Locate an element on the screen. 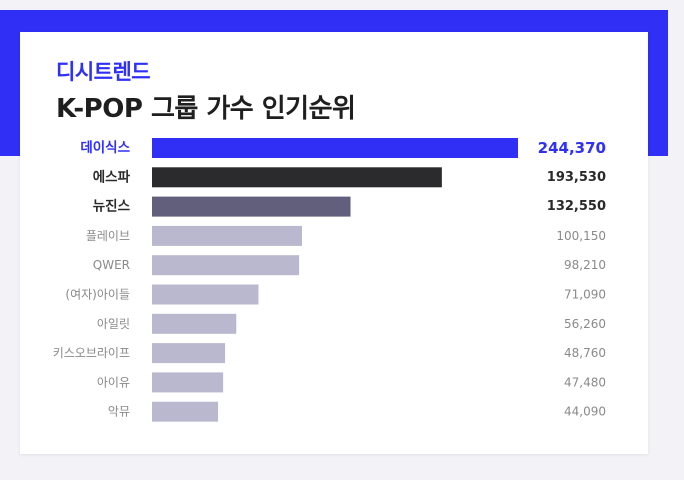 This screenshot has height=480, width=684. category-label: 플레이브 is located at coordinates (108, 236).